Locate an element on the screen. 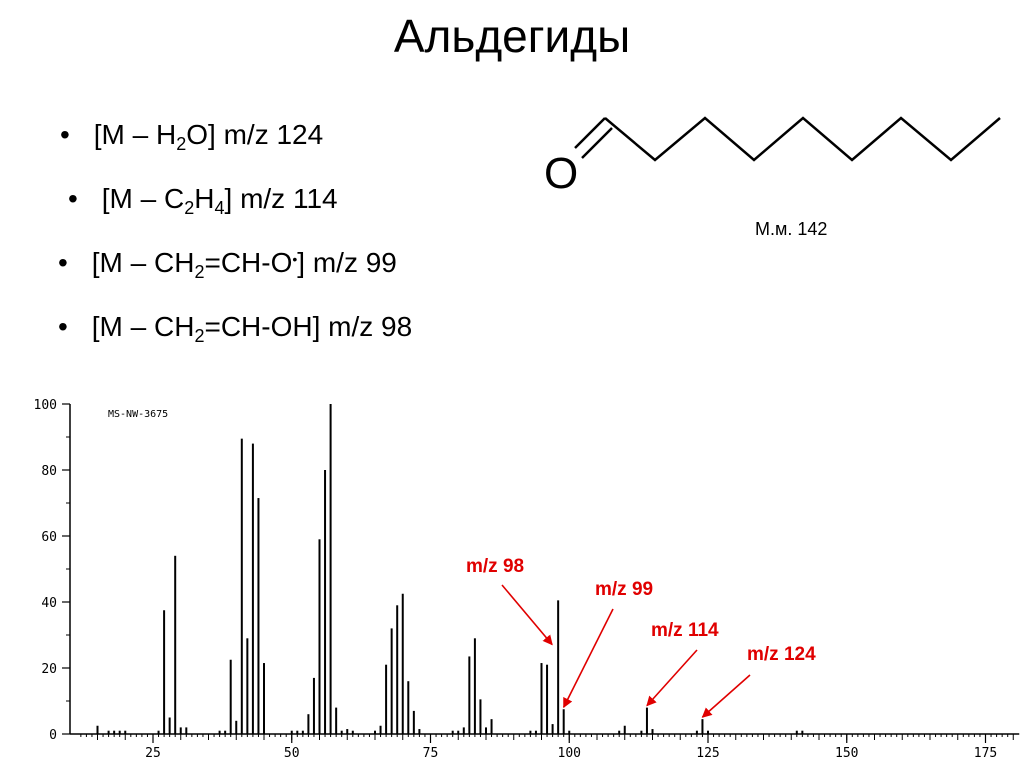 The image size is (1024, 768). x-tick-label: 125 is located at coordinates (707, 753).